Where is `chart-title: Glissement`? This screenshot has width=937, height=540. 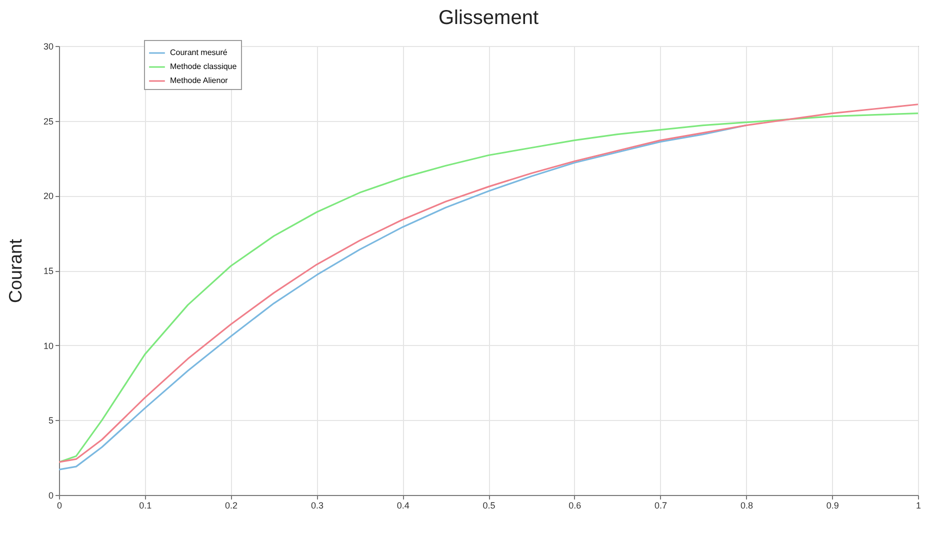
chart-title: Glissement is located at coordinates (488, 18).